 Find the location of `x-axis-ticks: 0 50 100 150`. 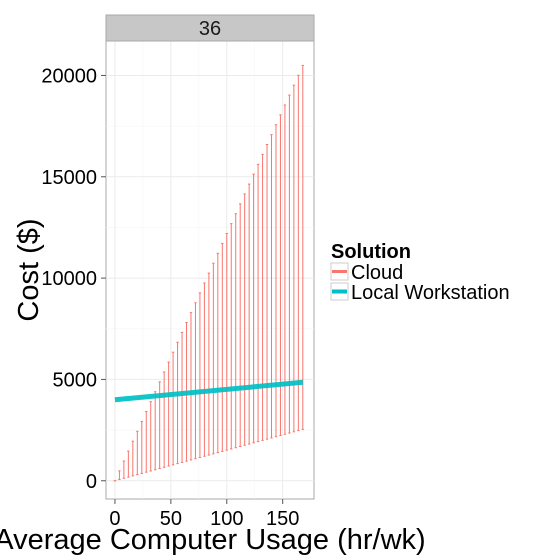

x-axis-ticks: 0 50 100 150 is located at coordinates (204, 514).